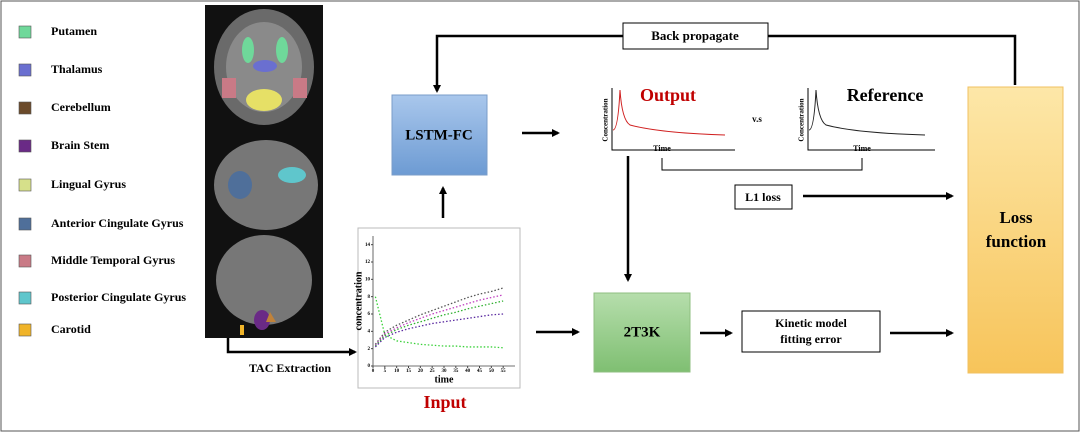 The image size is (1080, 437). Describe the element at coordinates (885, 95) in the screenshot. I see `reference-title: Reference` at that location.